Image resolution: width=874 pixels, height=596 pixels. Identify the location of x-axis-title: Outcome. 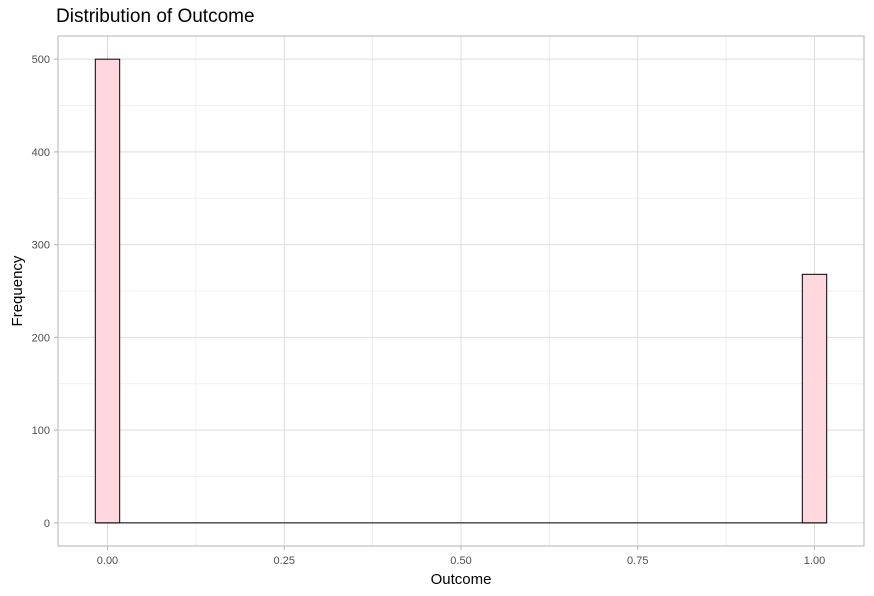
(461, 579).